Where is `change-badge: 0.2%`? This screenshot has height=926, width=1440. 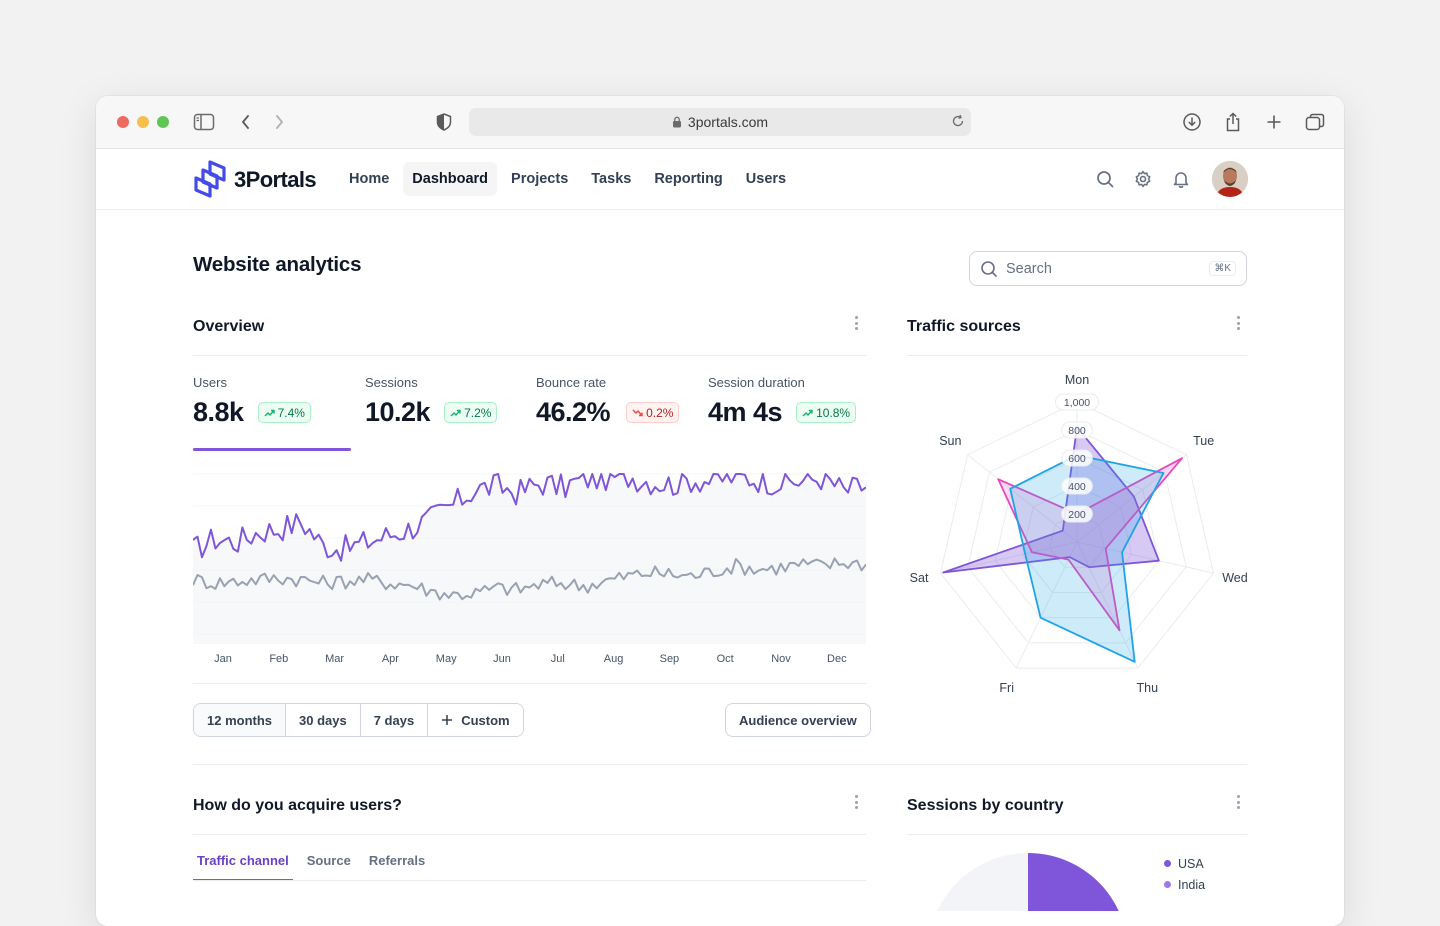 change-badge: 0.2% is located at coordinates (653, 412).